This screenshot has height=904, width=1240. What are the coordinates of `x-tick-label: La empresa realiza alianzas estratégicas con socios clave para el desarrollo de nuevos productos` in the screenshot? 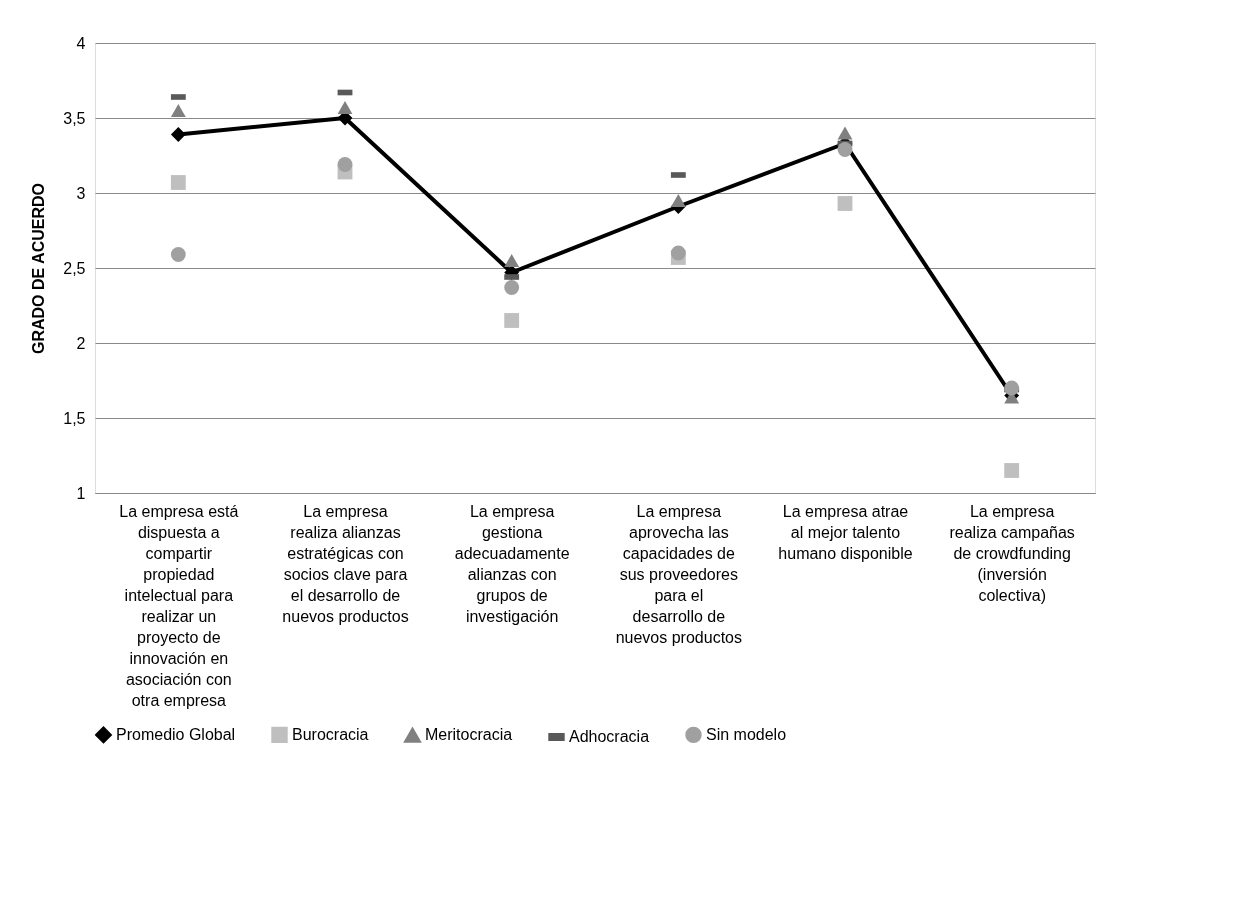 It's located at (345, 563).